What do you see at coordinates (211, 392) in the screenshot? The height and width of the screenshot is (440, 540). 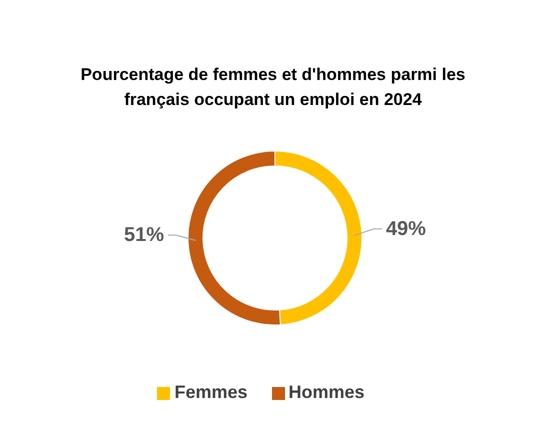 I see `legend-label: Femmes` at bounding box center [211, 392].